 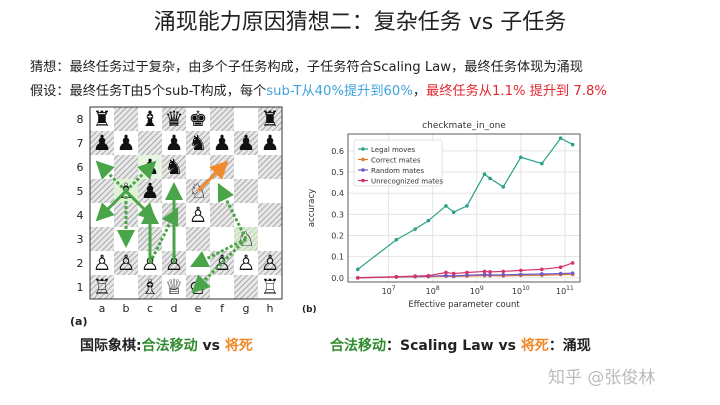 I want to click on mate-arrow, so click(x=212, y=176).